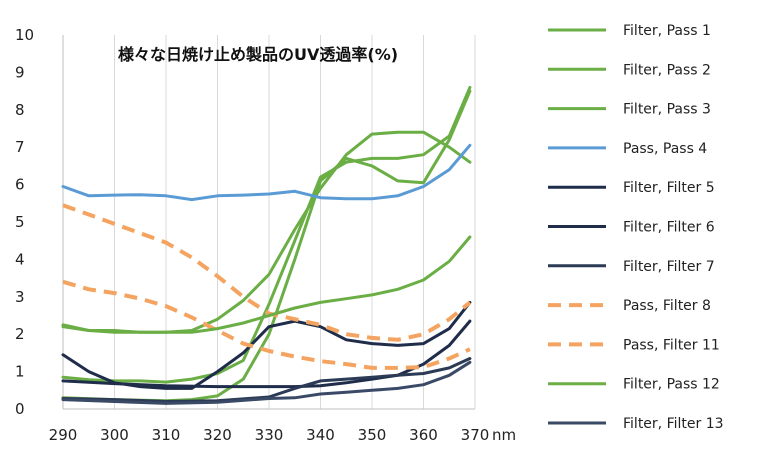 Image resolution: width=770 pixels, height=469 pixels. What do you see at coordinates (671, 345) in the screenshot?
I see `legend-label-9: Pass, Filter 11` at bounding box center [671, 345].